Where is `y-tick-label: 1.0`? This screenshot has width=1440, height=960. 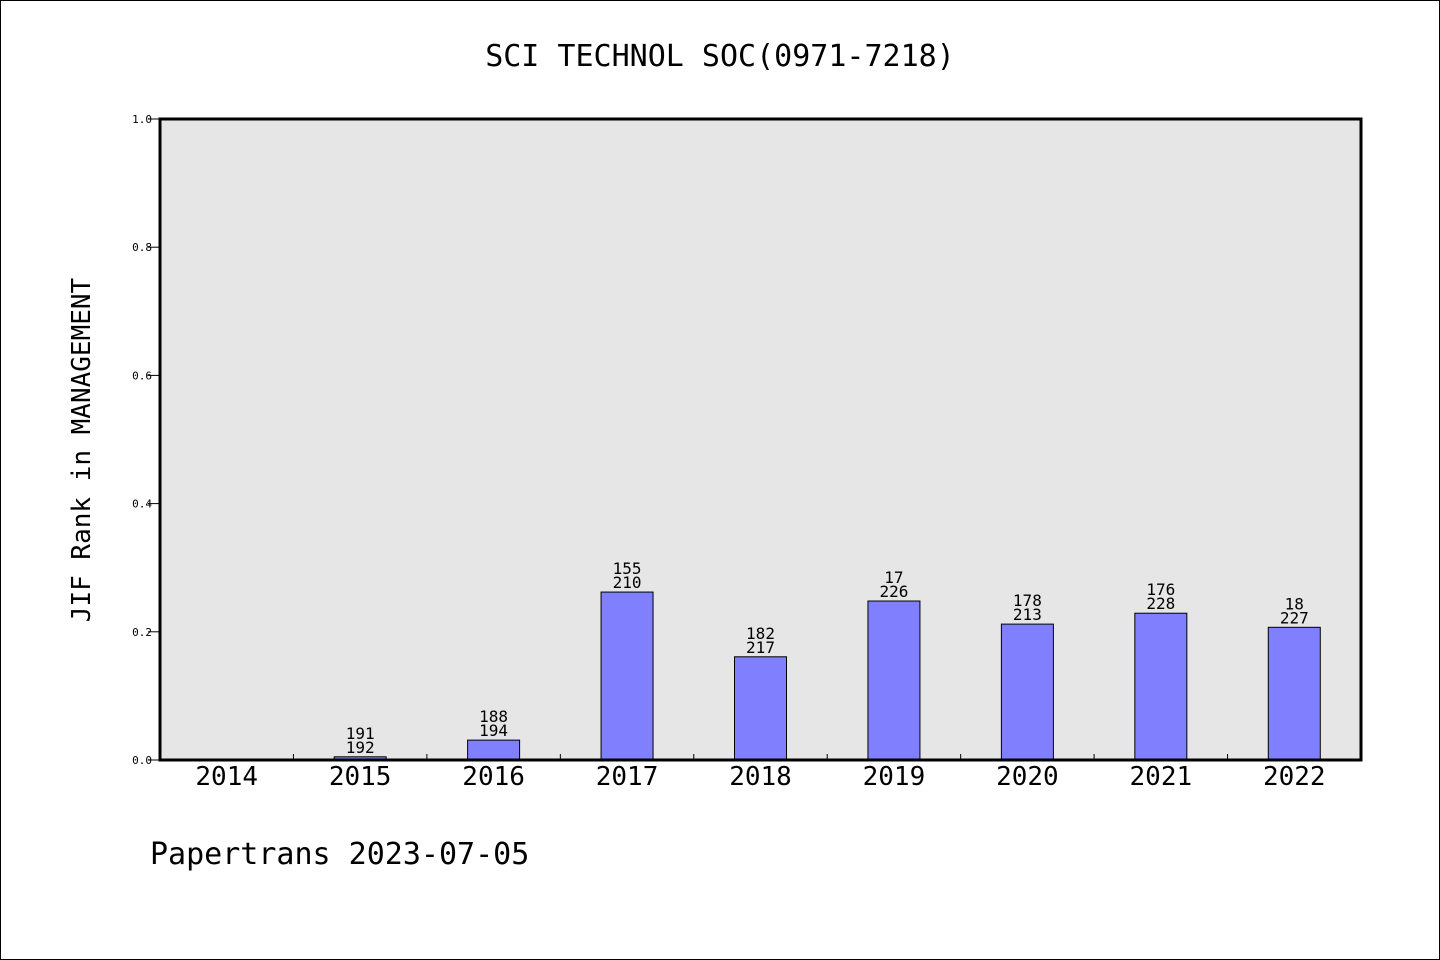 y-tick-label: 1.0 is located at coordinates (142, 119).